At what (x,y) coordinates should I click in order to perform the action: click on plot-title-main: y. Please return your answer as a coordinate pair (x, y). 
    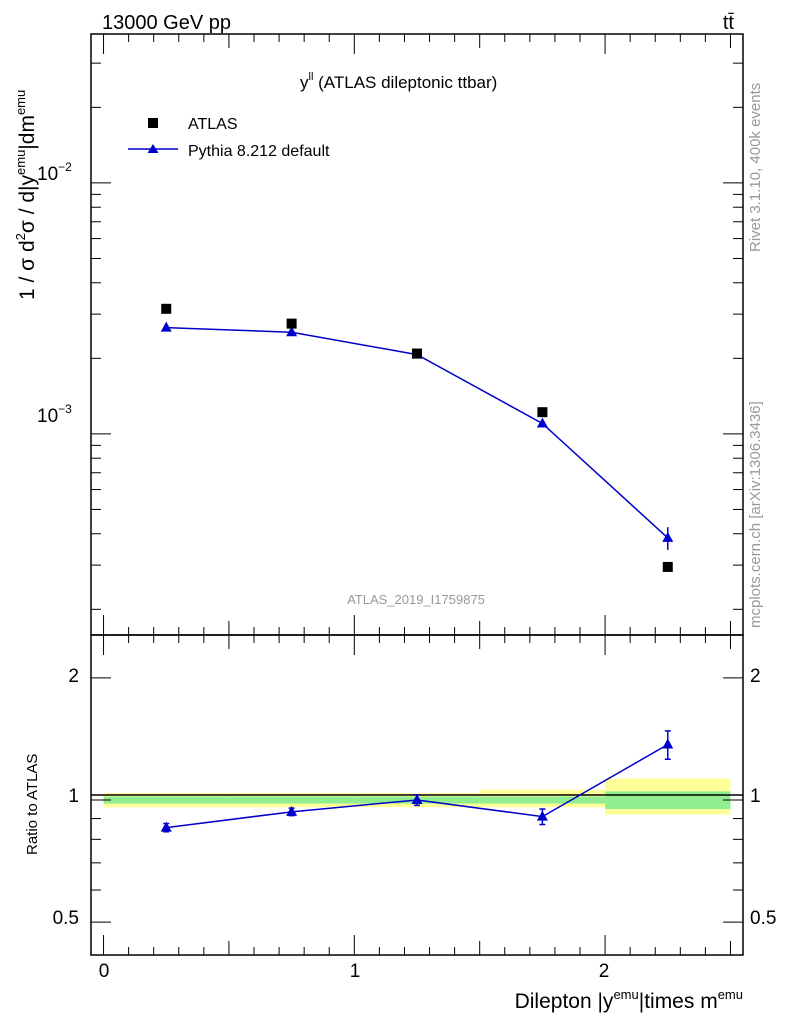
    Looking at the image, I should click on (304, 82).